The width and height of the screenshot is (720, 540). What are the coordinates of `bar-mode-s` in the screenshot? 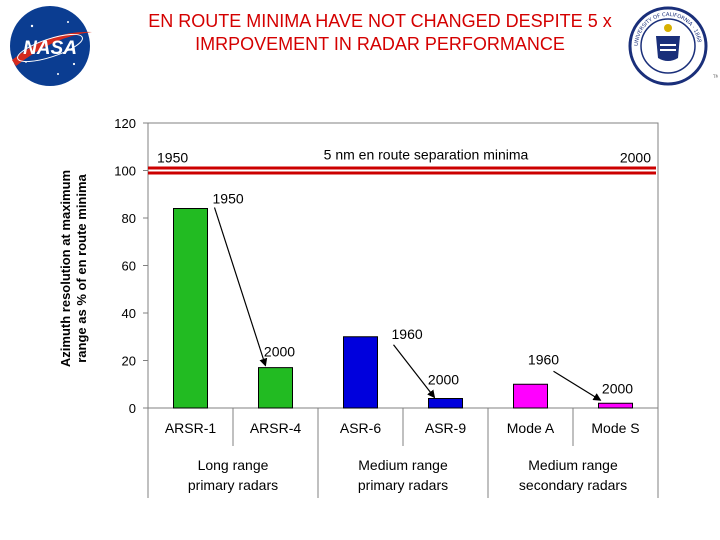 It's located at (615, 405).